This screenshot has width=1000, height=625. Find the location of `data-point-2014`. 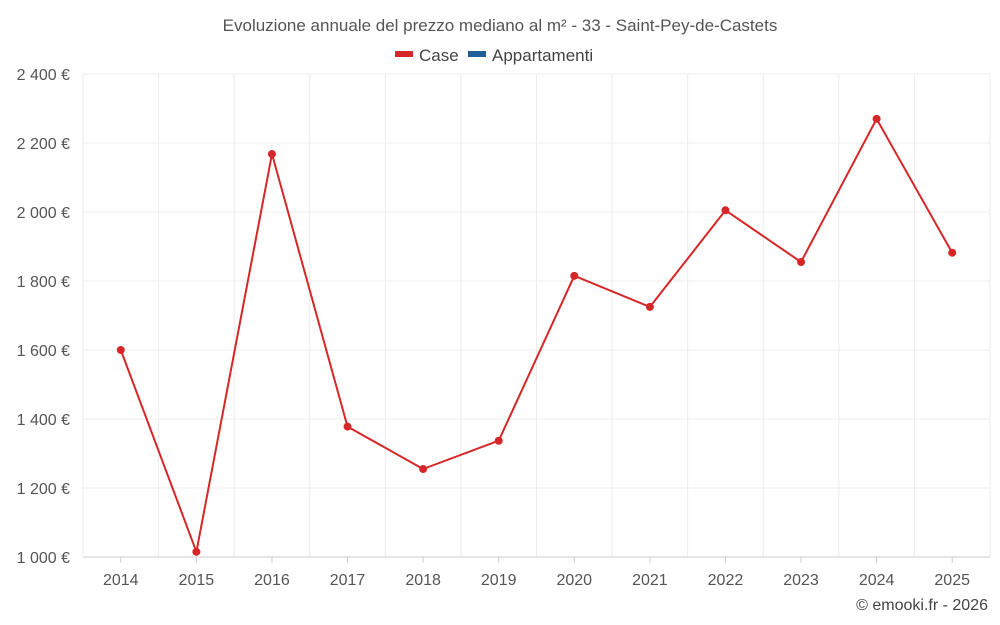

data-point-2014 is located at coordinates (120, 350).